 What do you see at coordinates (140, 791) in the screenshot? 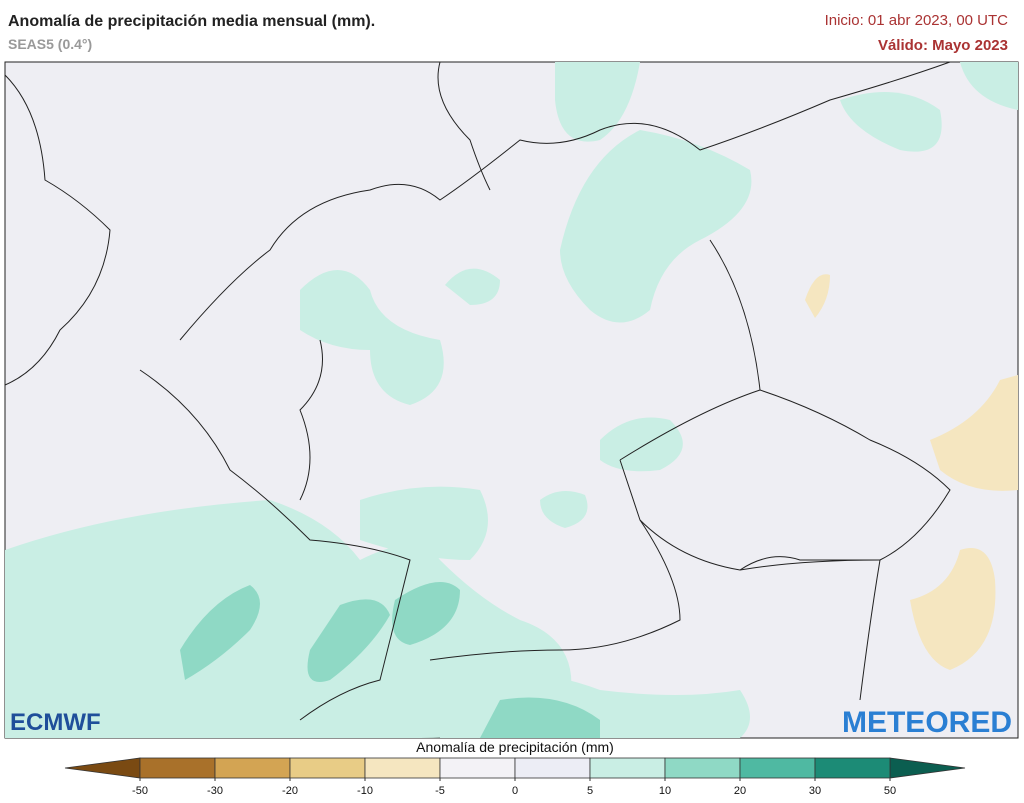
I see `colorbar-tick-label: -50` at bounding box center [140, 791].